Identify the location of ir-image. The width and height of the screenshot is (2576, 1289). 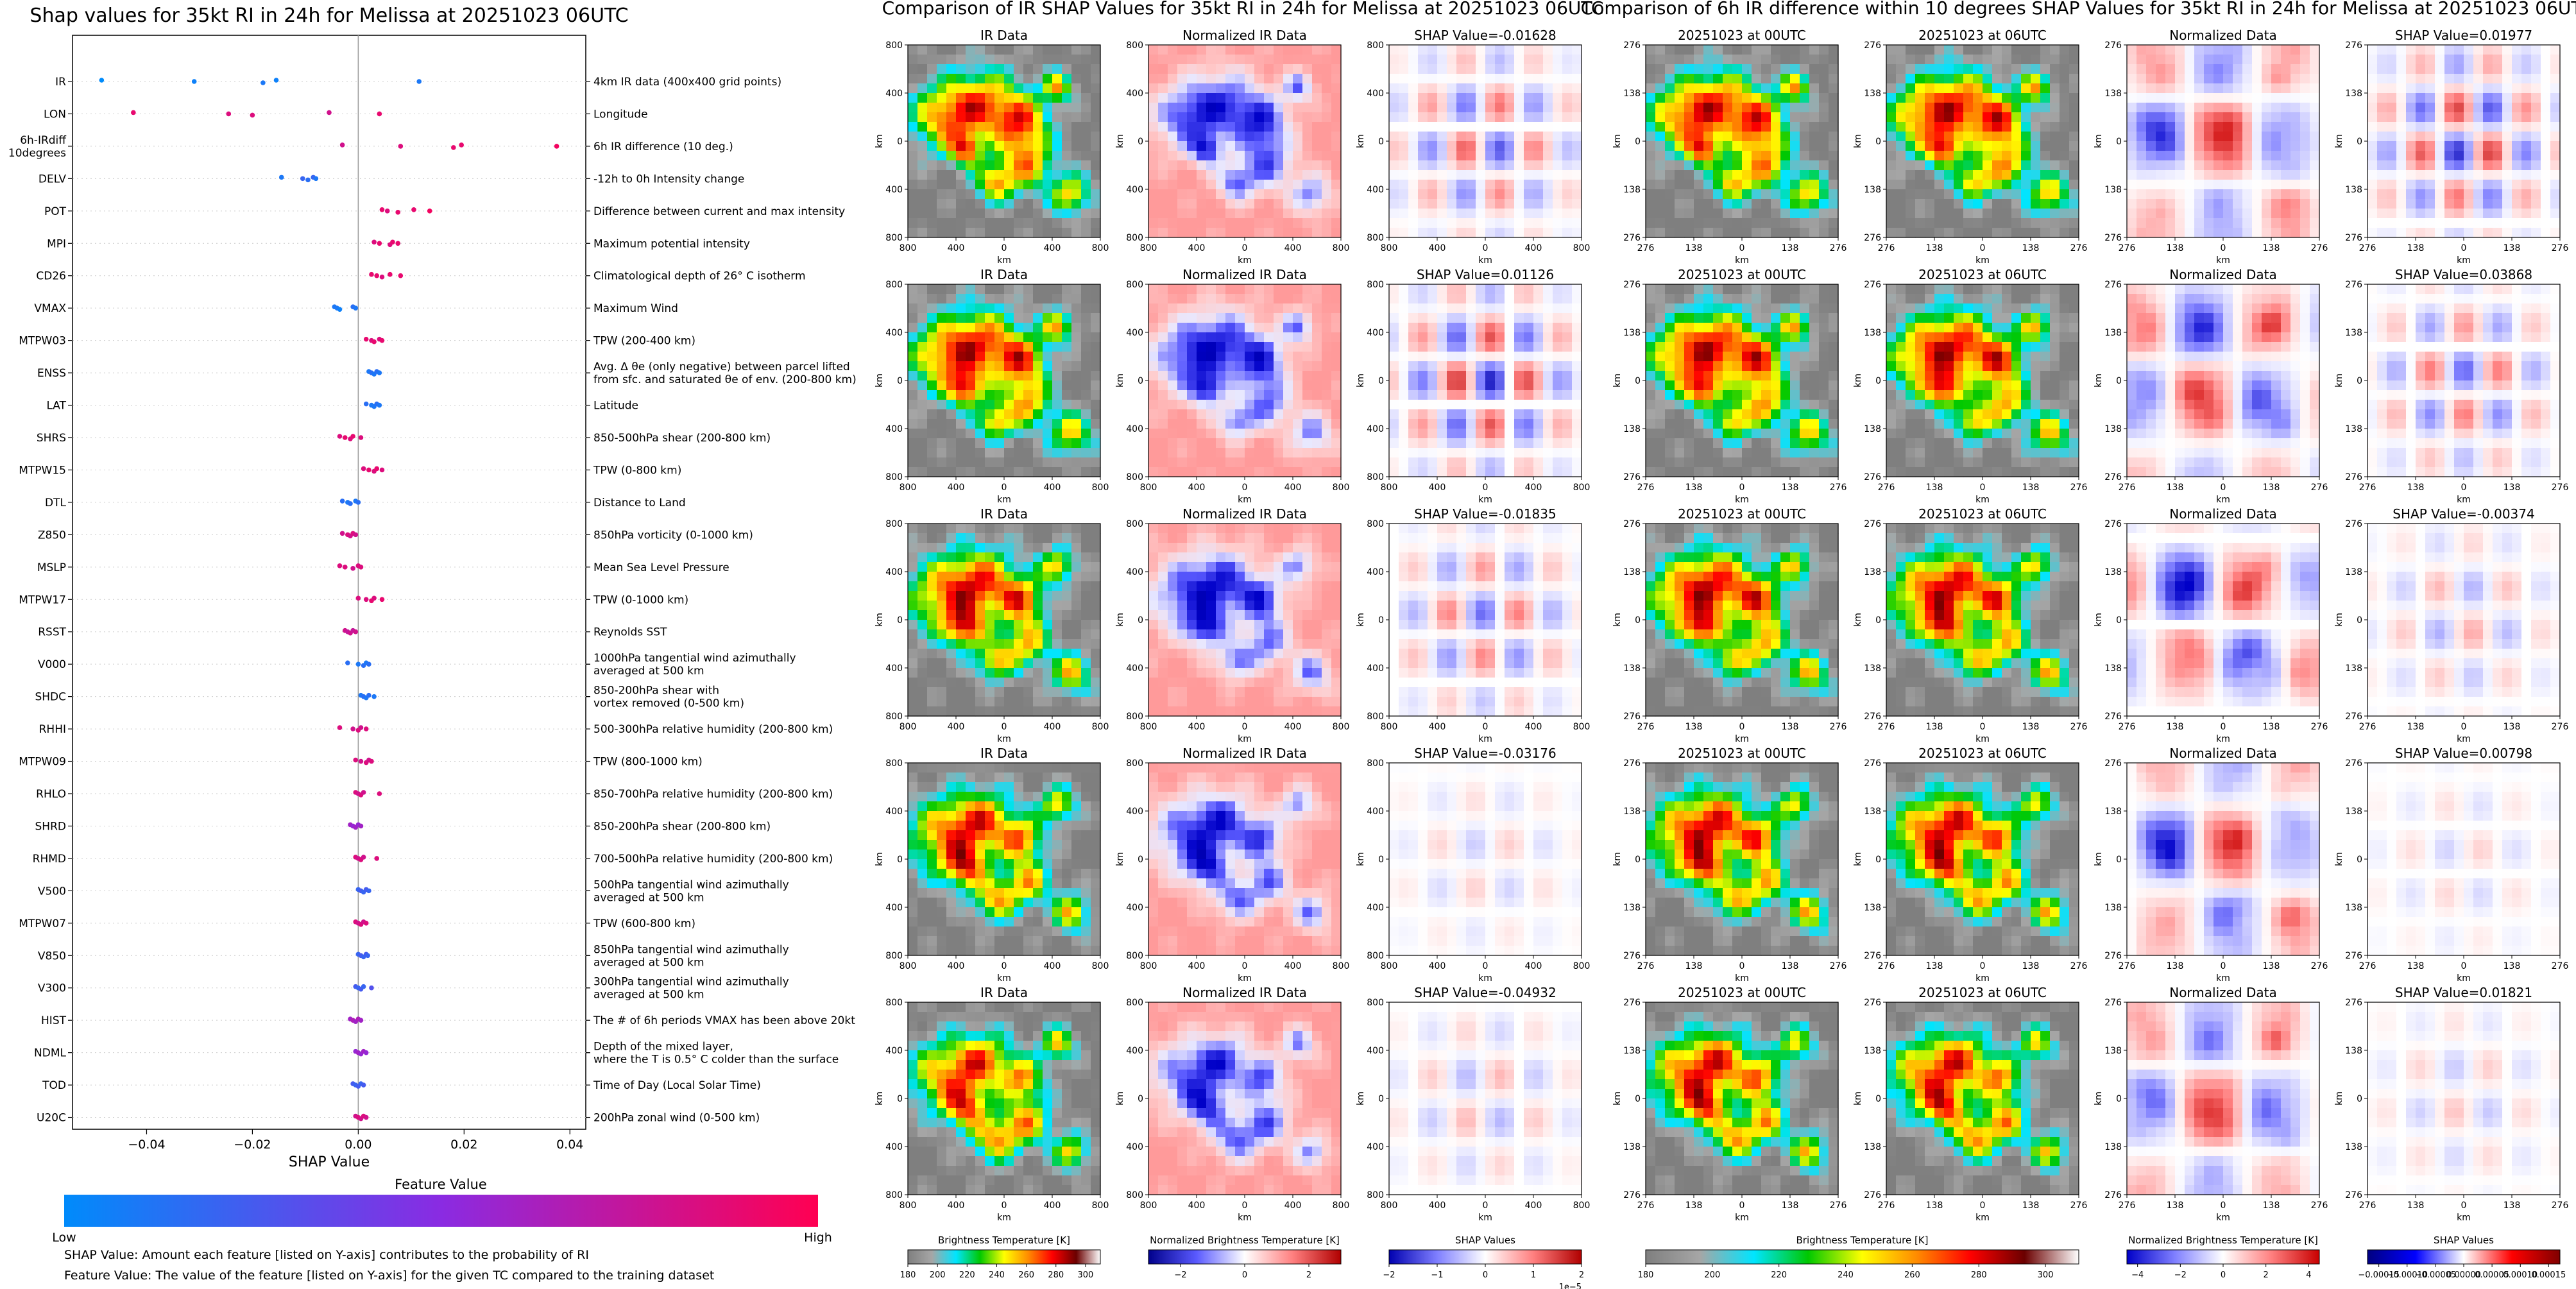
(1004, 859).